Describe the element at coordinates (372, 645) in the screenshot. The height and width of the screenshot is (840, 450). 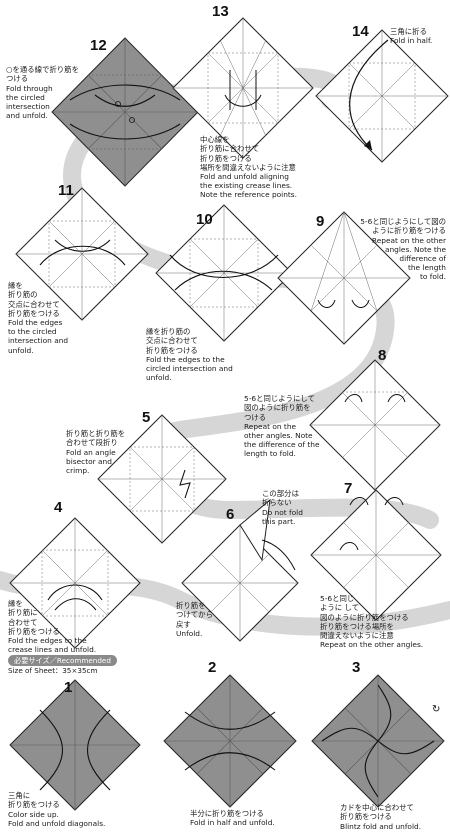
I see `step-7-en: Repeat on the other angles.` at that location.